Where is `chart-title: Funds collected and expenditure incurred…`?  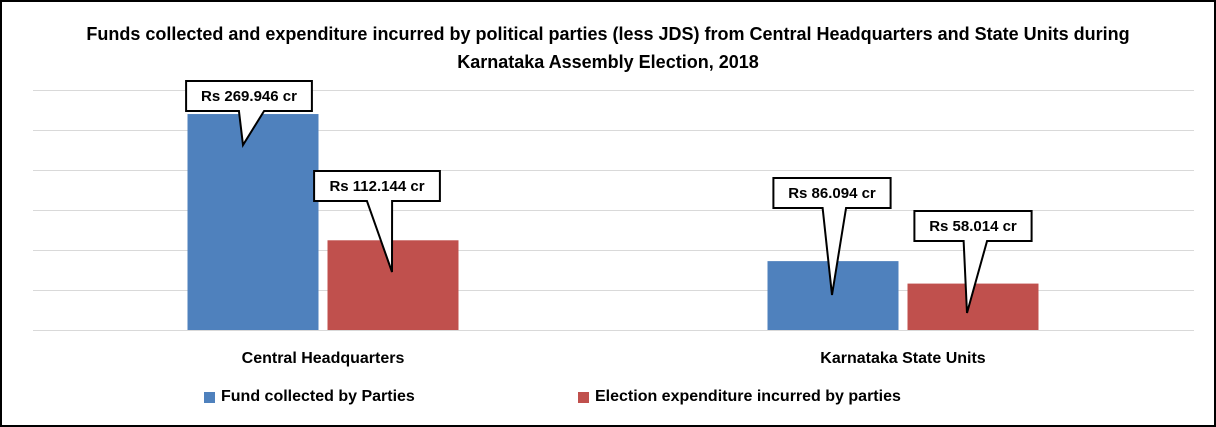
chart-title: Funds collected and expenditure incurred… is located at coordinates (608, 48).